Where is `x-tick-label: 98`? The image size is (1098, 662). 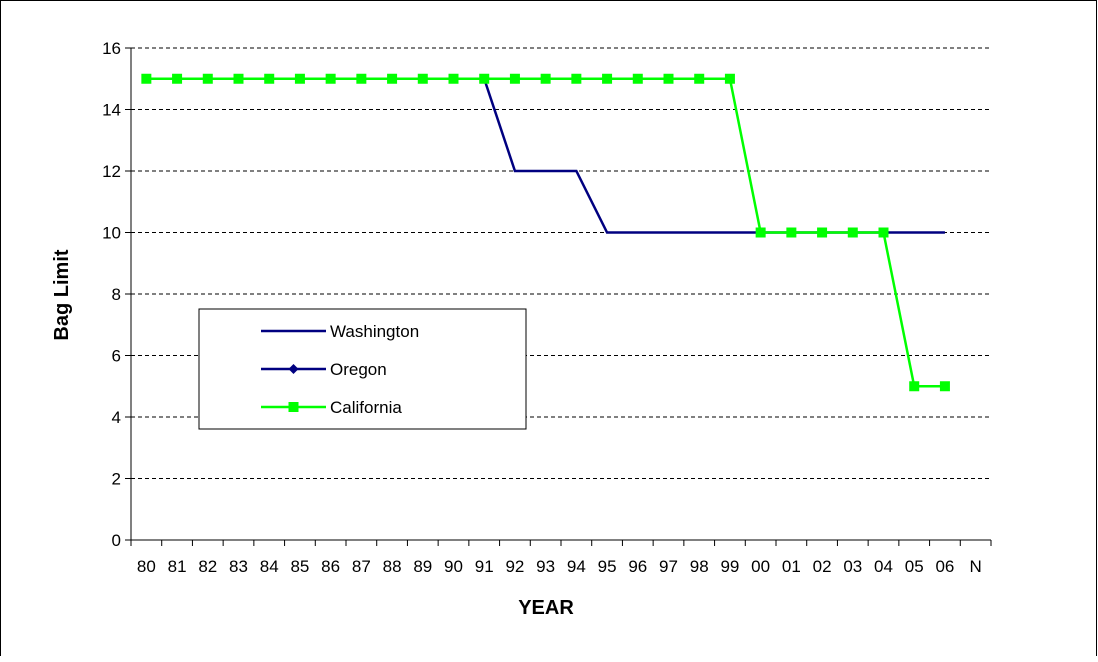 x-tick-label: 98 is located at coordinates (699, 566).